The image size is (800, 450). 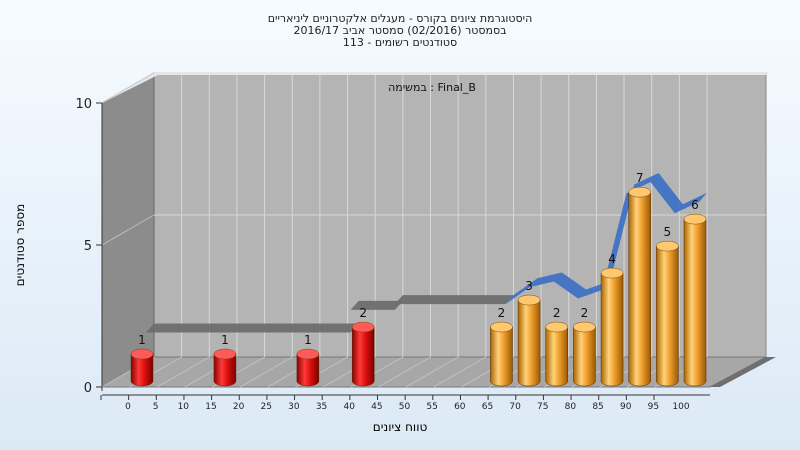 What do you see at coordinates (184, 407) in the screenshot?
I see `x-tick-label: 10` at bounding box center [184, 407].